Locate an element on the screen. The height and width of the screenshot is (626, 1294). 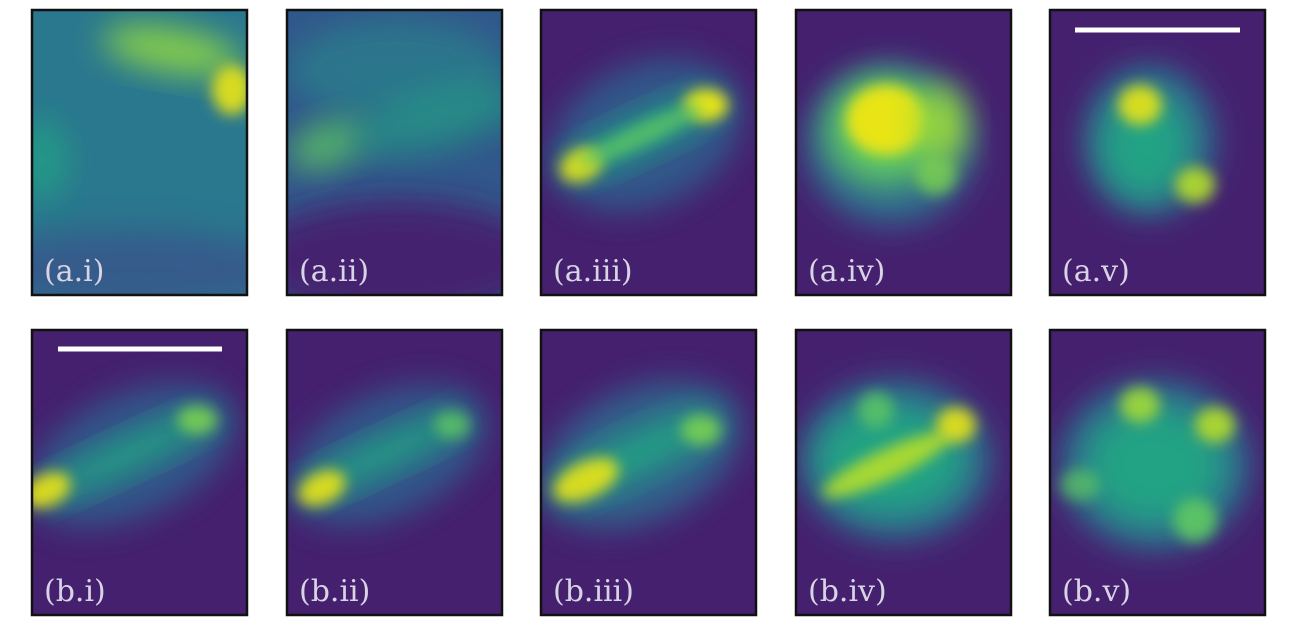
image-panel: (a.iii) is located at coordinates (648, 152).